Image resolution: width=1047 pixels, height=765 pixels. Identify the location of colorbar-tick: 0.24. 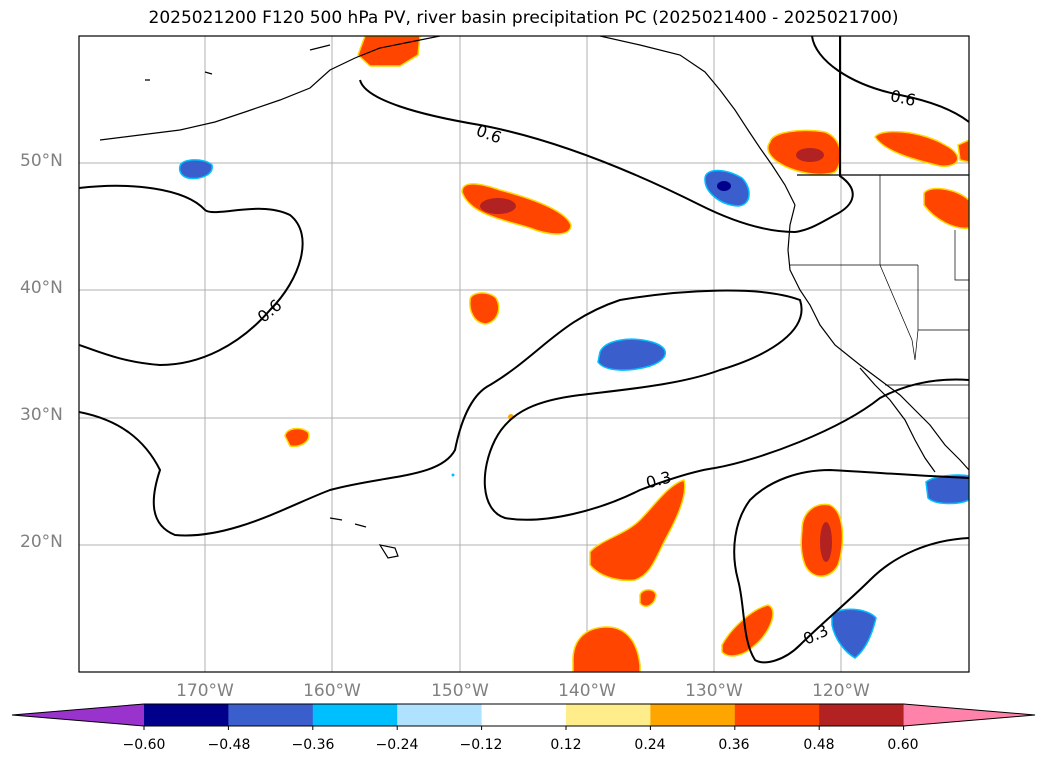
(650, 745).